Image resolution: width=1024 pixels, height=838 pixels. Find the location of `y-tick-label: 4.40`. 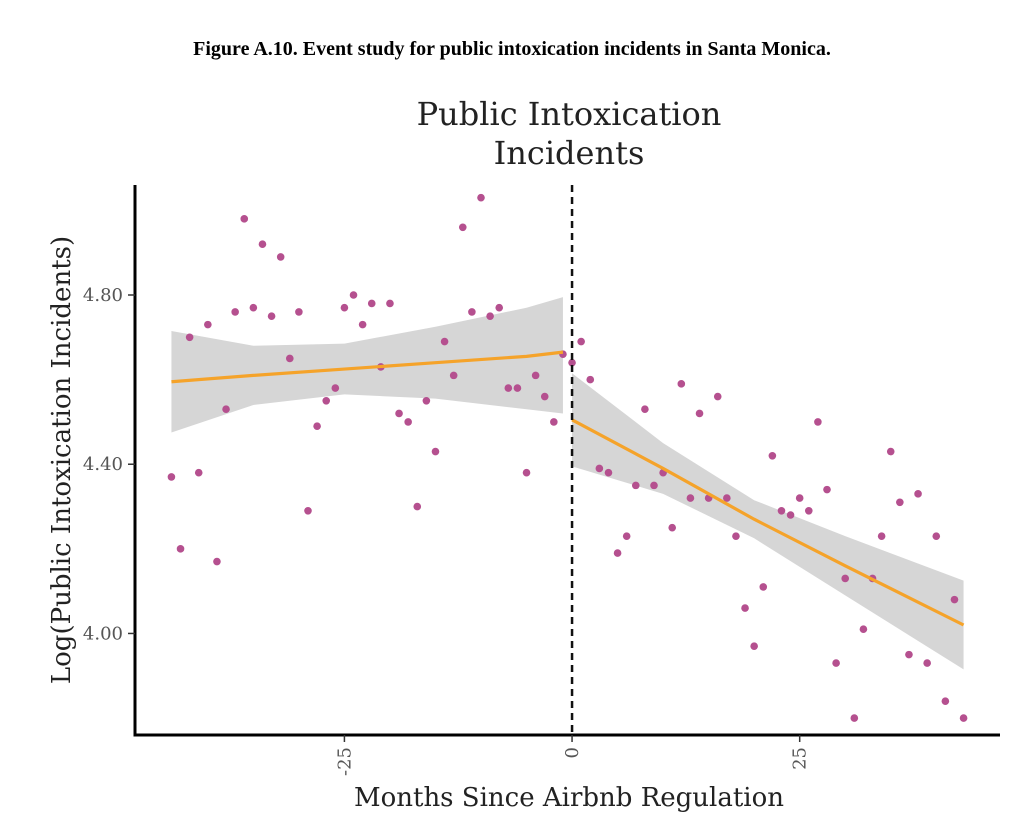

y-tick-label: 4.40 is located at coordinates (103, 464).